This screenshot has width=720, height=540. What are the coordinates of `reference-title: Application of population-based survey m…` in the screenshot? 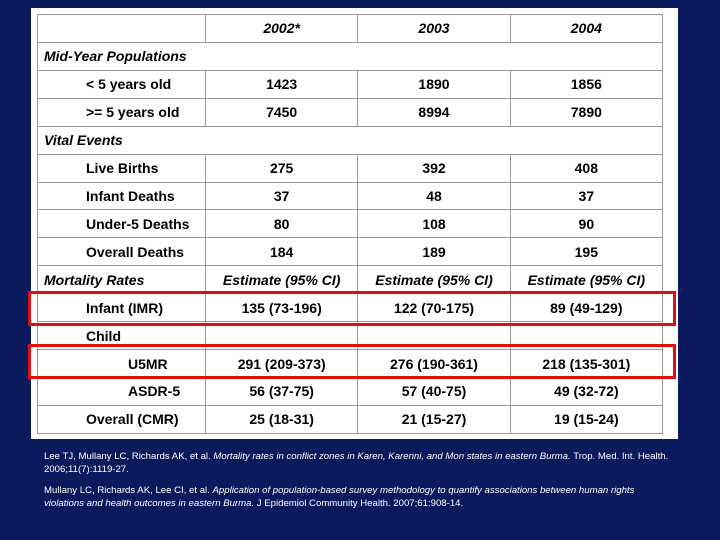 It's located at (339, 497).